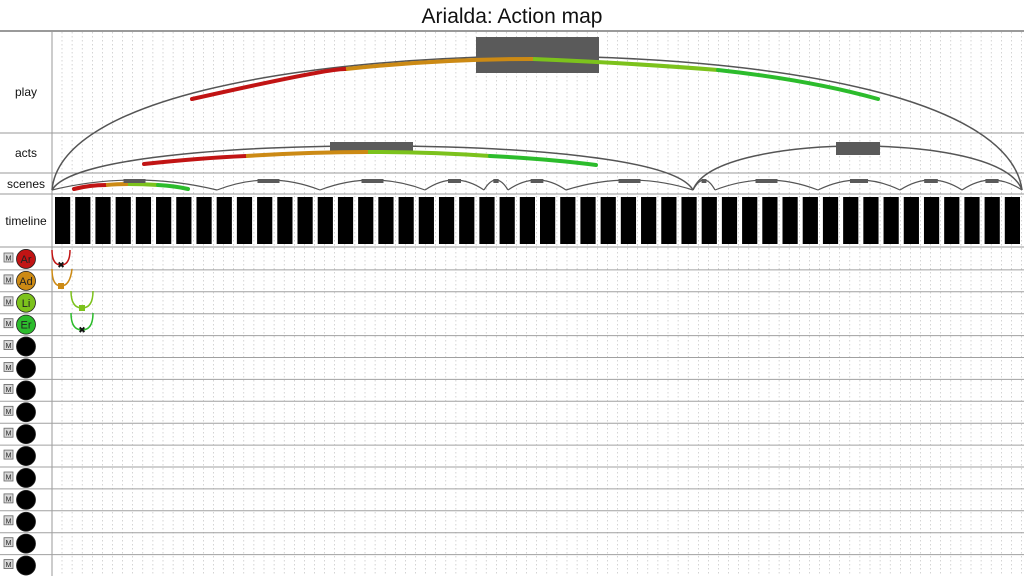 This screenshot has height=576, width=1024. What do you see at coordinates (537, 220) in the screenshot?
I see `timeline-bars` at bounding box center [537, 220].